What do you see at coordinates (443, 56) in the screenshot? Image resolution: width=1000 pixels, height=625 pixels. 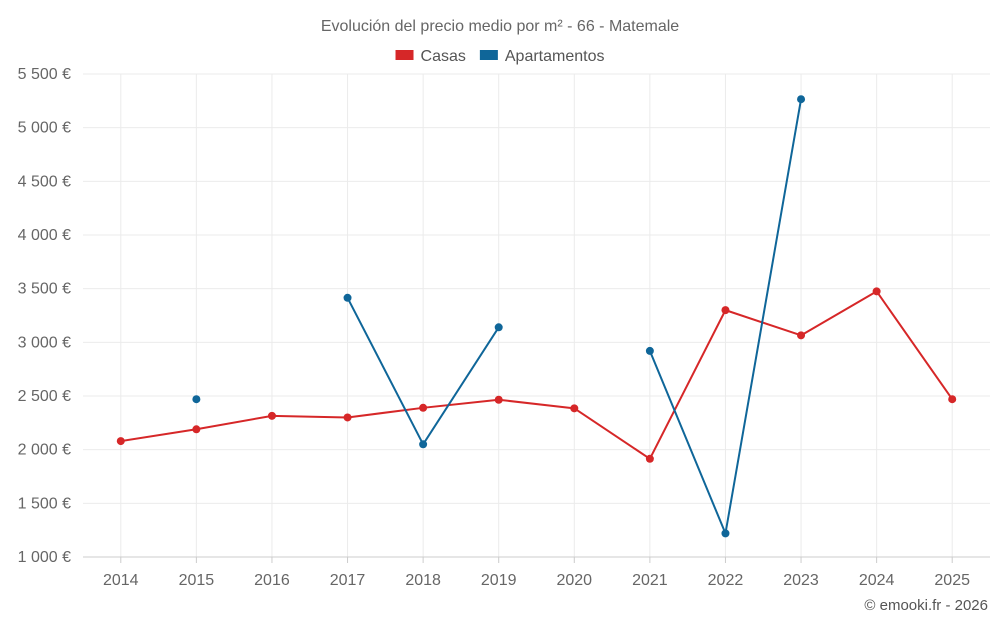 I see `legend-label-casas: Casas` at bounding box center [443, 56].